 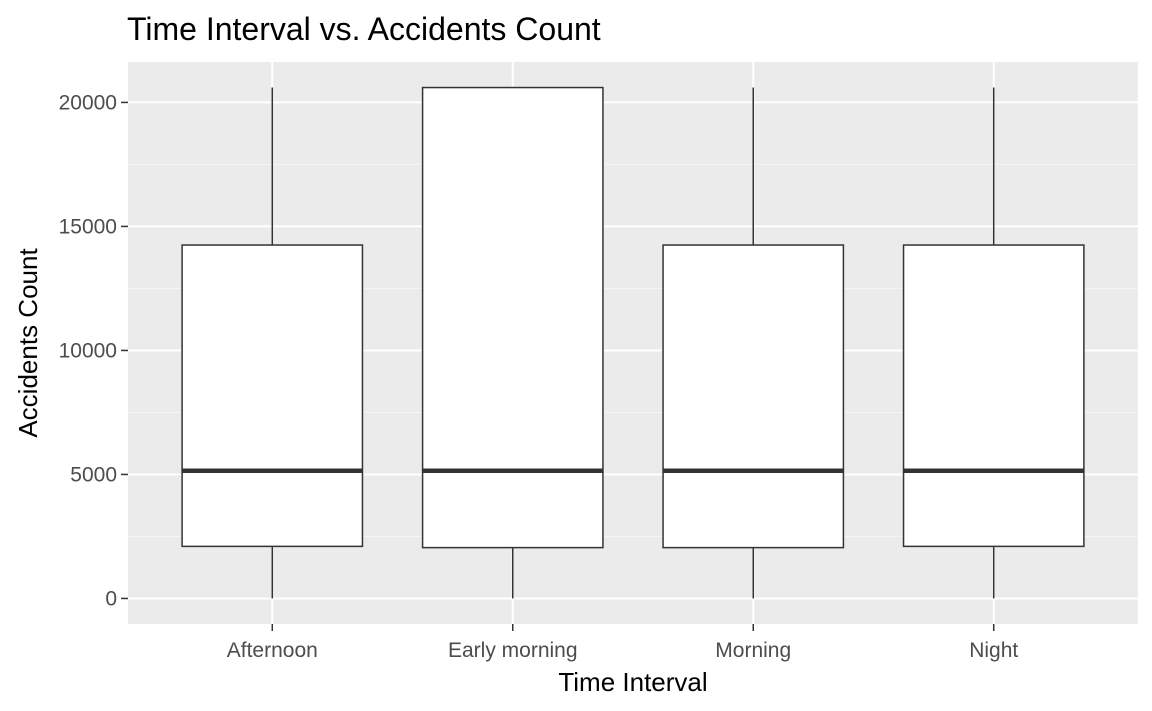 I want to click on y-tick-label: 0, so click(x=111, y=598).